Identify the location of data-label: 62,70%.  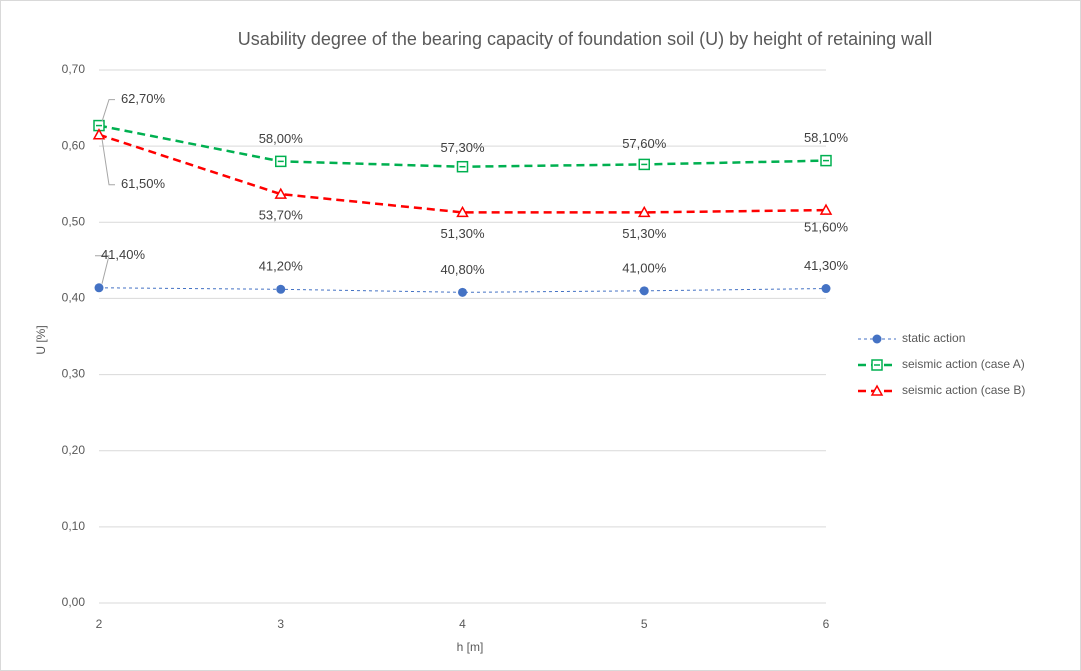
(143, 98).